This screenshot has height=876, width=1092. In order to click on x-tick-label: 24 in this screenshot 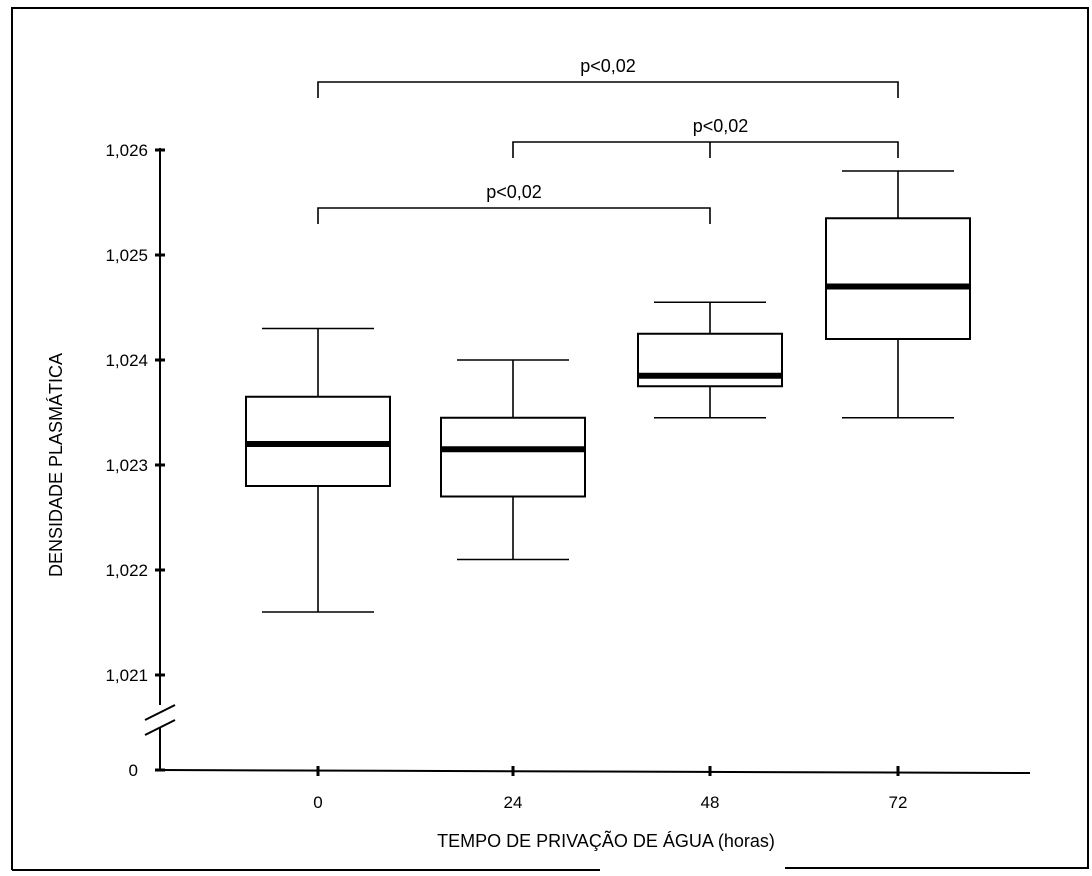, I will do `click(513, 802)`.